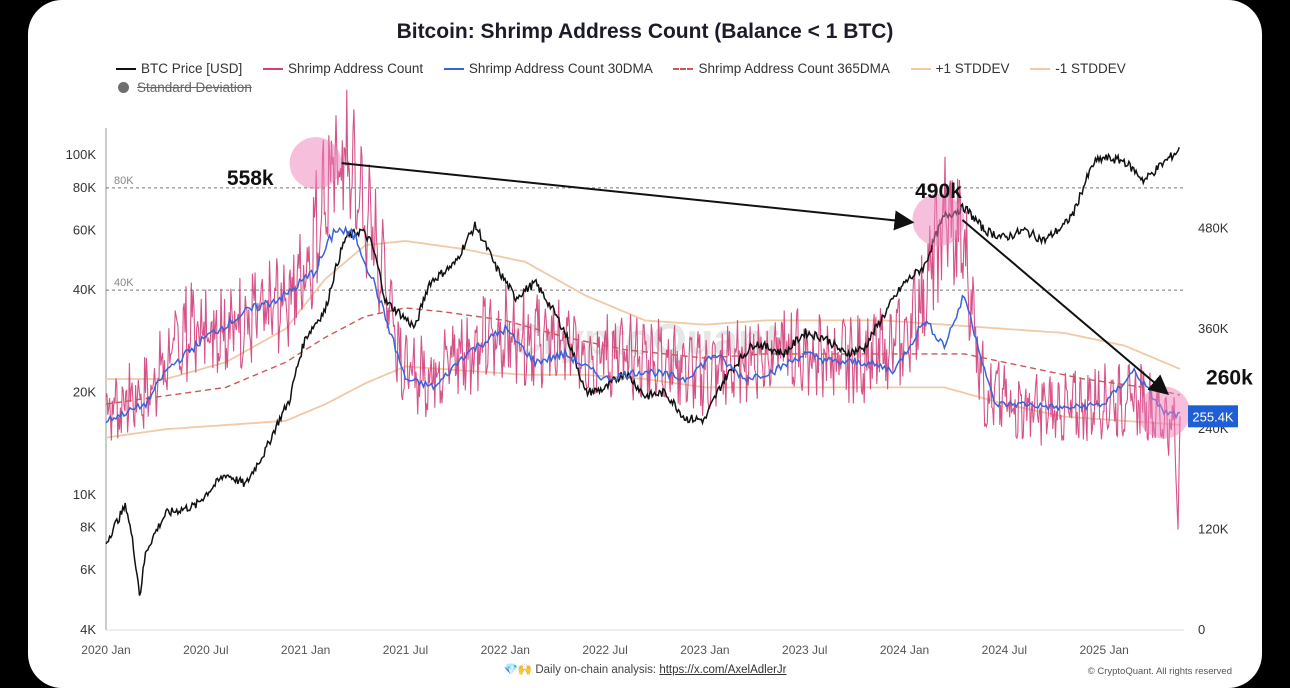 The width and height of the screenshot is (1290, 688). What do you see at coordinates (723, 670) in the screenshot?
I see `footer-link: https://x.com/AxelAdlerJr` at bounding box center [723, 670].